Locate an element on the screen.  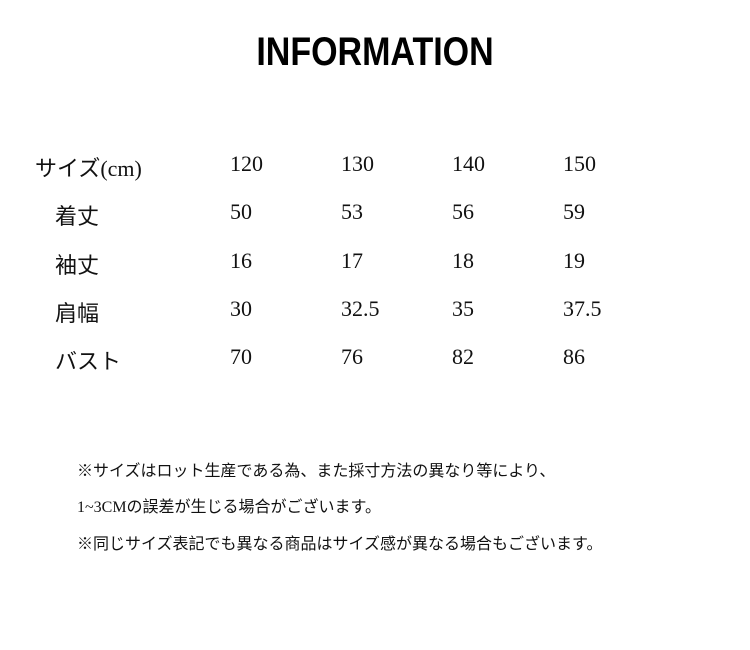
cell: 86 is located at coordinates (574, 356).